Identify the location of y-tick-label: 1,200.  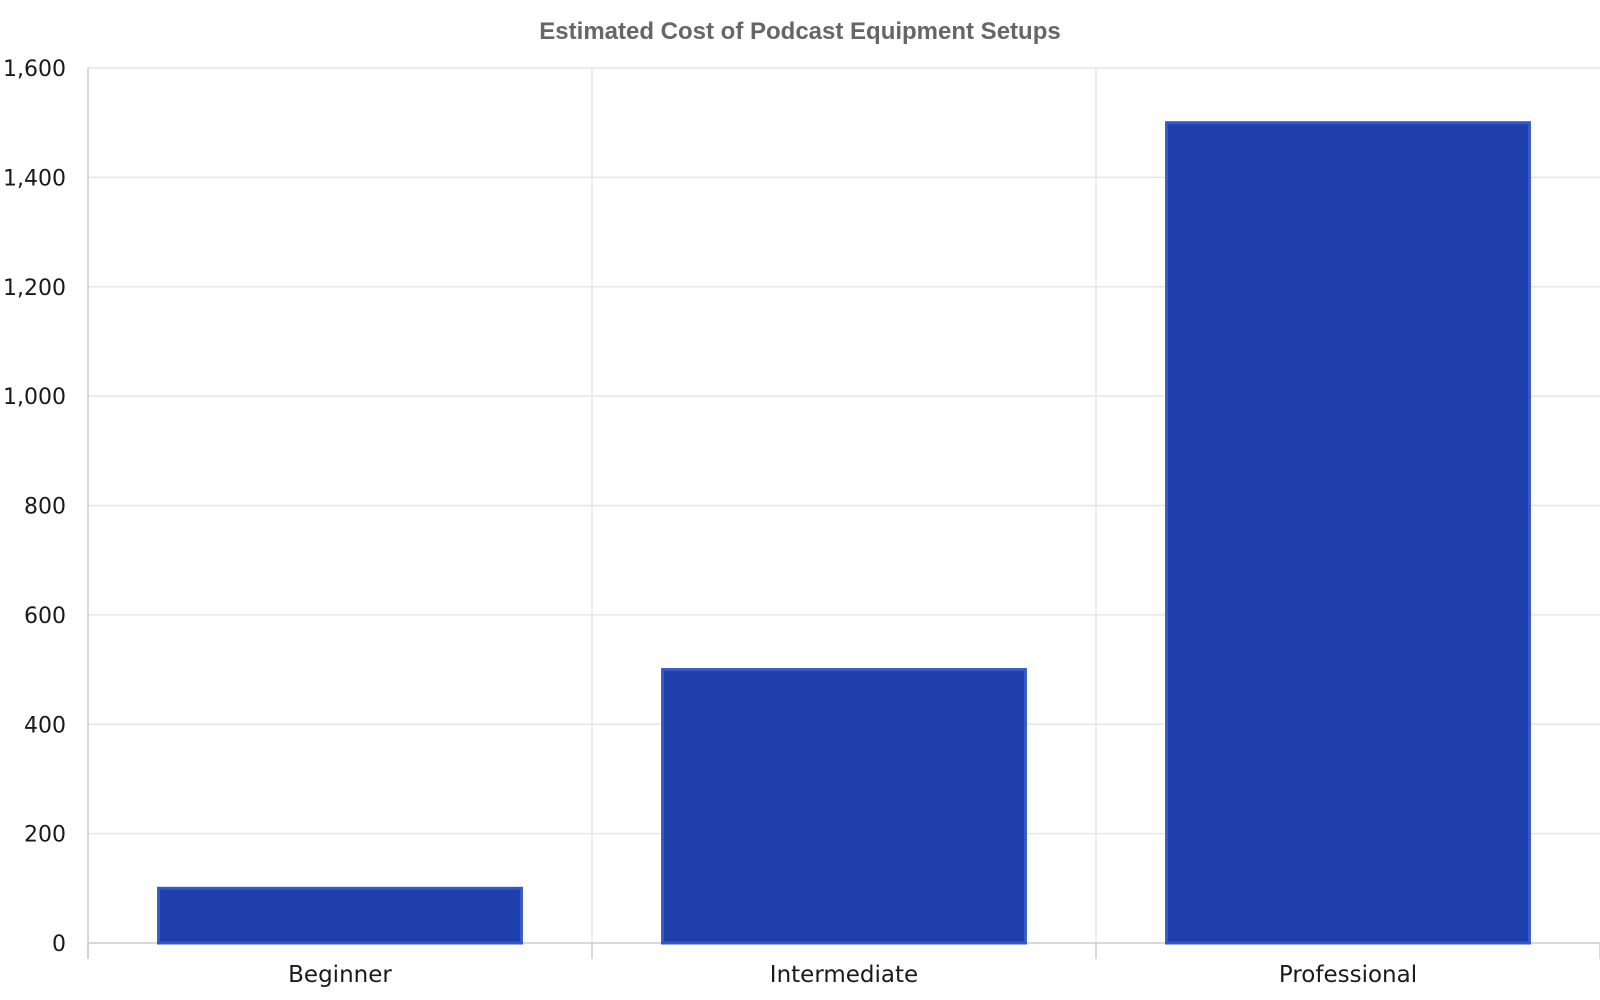
(34, 288).